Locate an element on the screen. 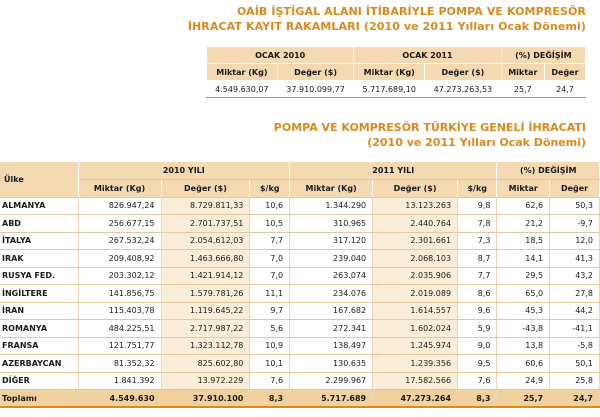 This screenshot has width=600, height=417. country-cell: ROMANYA is located at coordinates (39, 328).